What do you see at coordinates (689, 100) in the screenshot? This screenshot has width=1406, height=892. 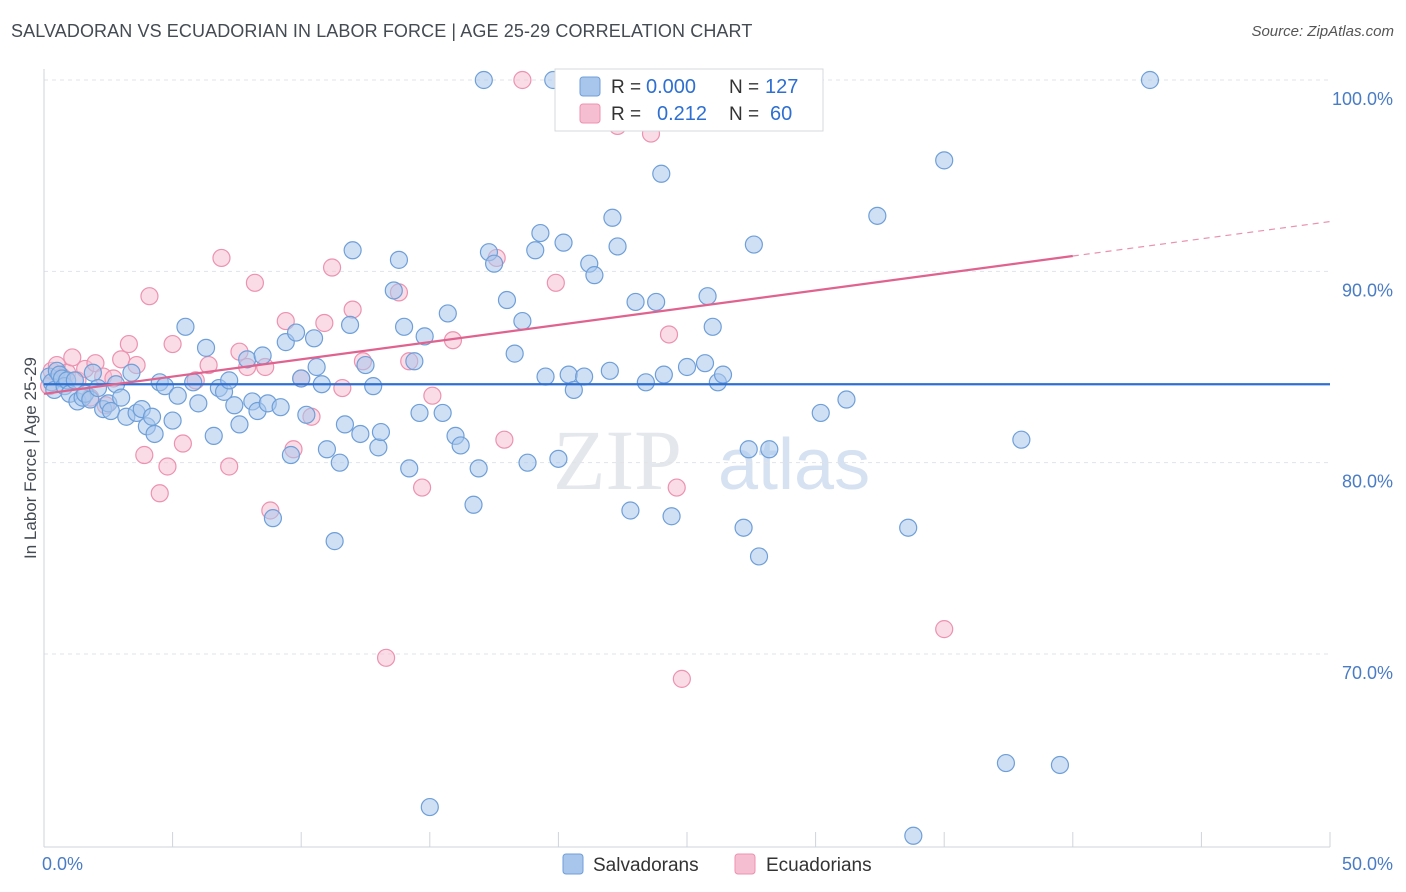 I see `stats-legend: R = 0.000 N = 127 R = 0.212 N = 60` at bounding box center [689, 100].